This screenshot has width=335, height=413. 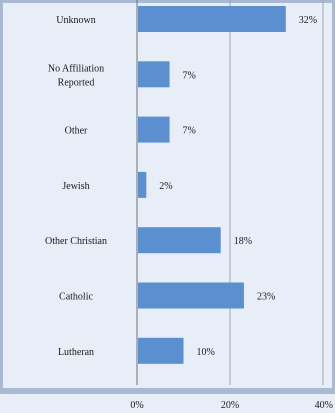 I want to click on category-label-other: Other, so click(x=76, y=131).